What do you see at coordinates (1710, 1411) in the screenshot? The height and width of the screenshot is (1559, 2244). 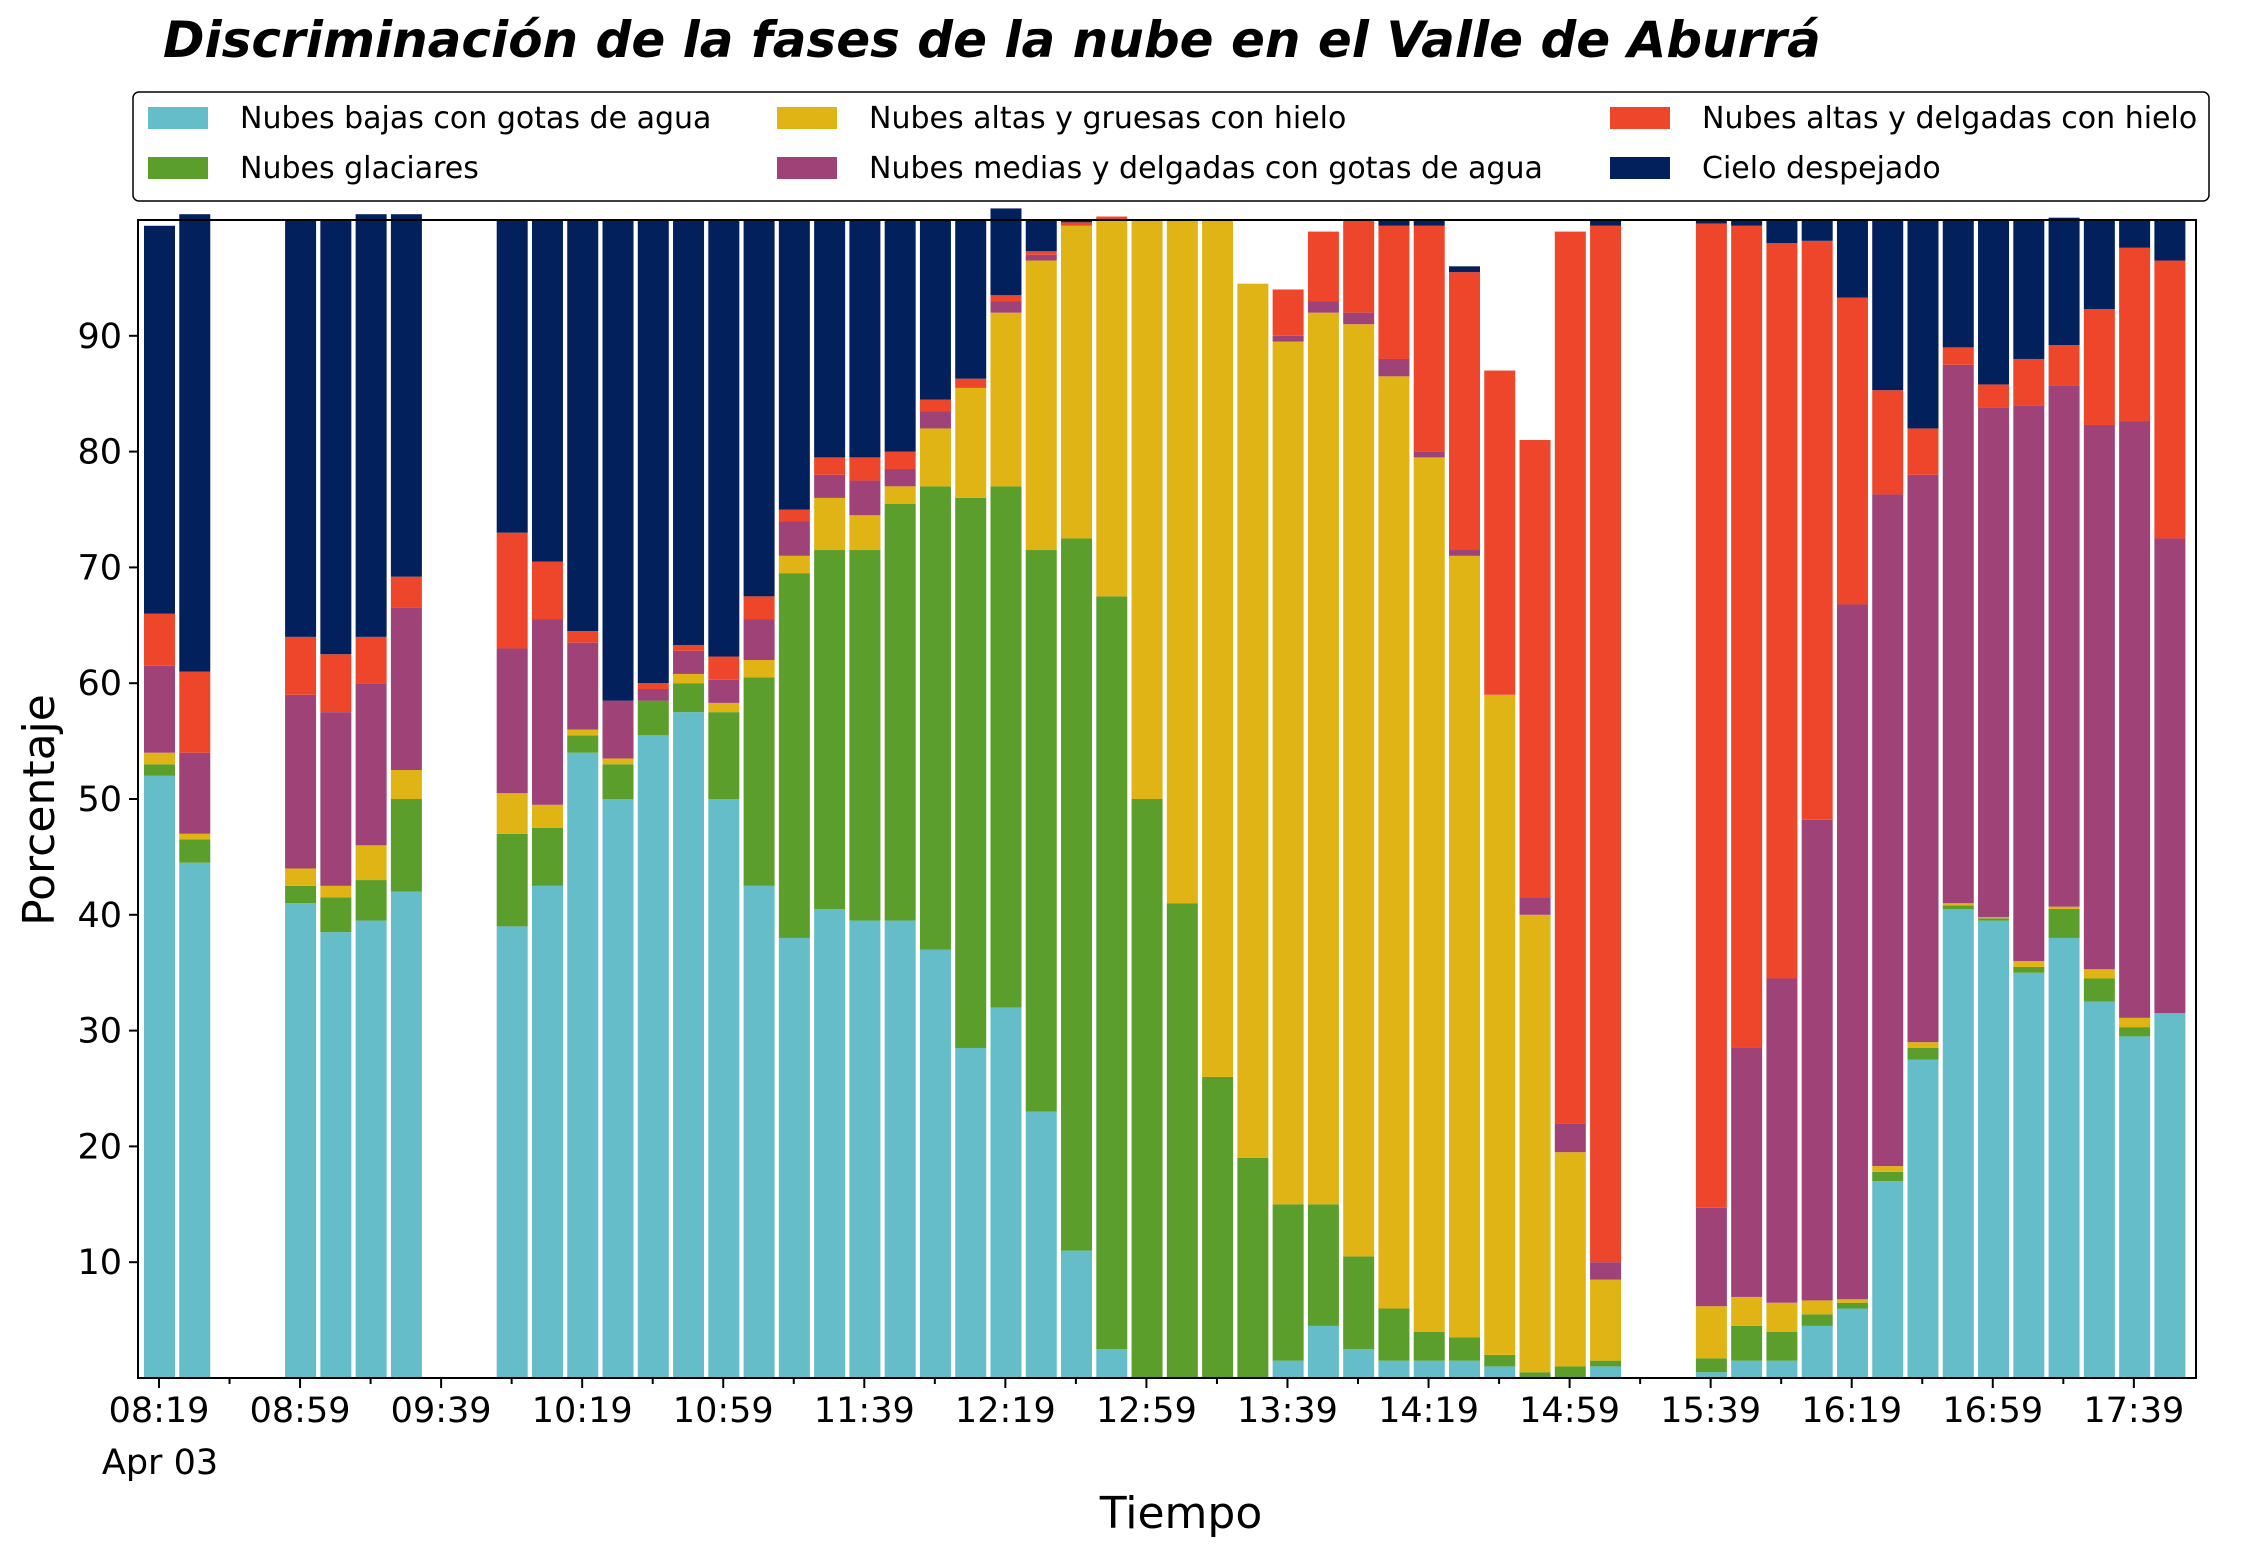 I see `x-tick-label-11: 15:39` at bounding box center [1710, 1411].